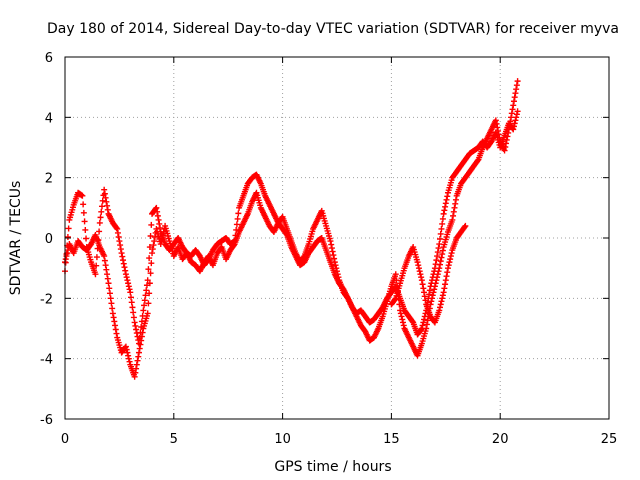 Image resolution: width=640 pixels, height=480 pixels. What do you see at coordinates (332, 467) in the screenshot?
I see `x-axis-label: GPS time / hours` at bounding box center [332, 467].